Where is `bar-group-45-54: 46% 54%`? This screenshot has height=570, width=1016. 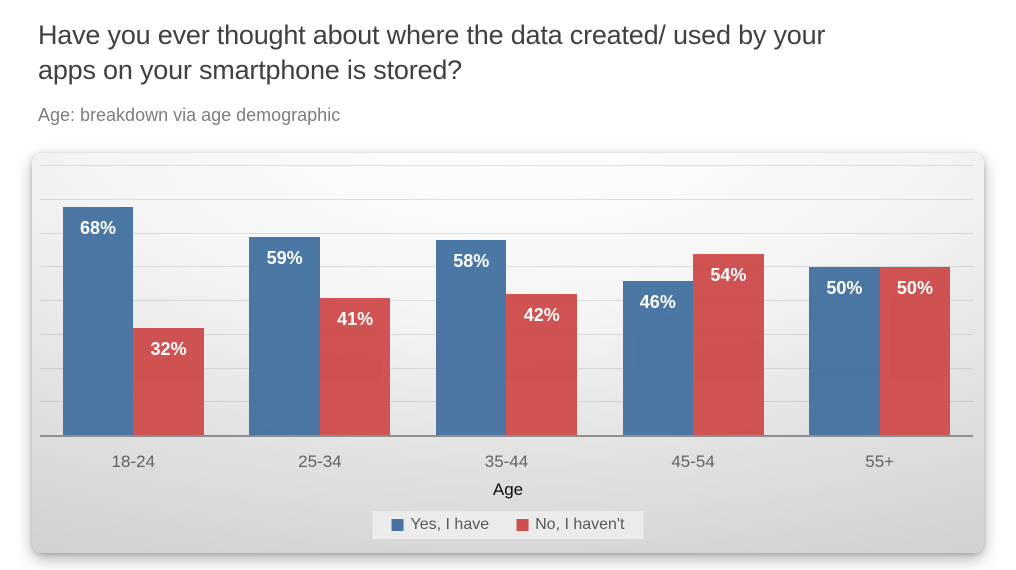 bar-group-45-54: 46% 54% is located at coordinates (693, 301).